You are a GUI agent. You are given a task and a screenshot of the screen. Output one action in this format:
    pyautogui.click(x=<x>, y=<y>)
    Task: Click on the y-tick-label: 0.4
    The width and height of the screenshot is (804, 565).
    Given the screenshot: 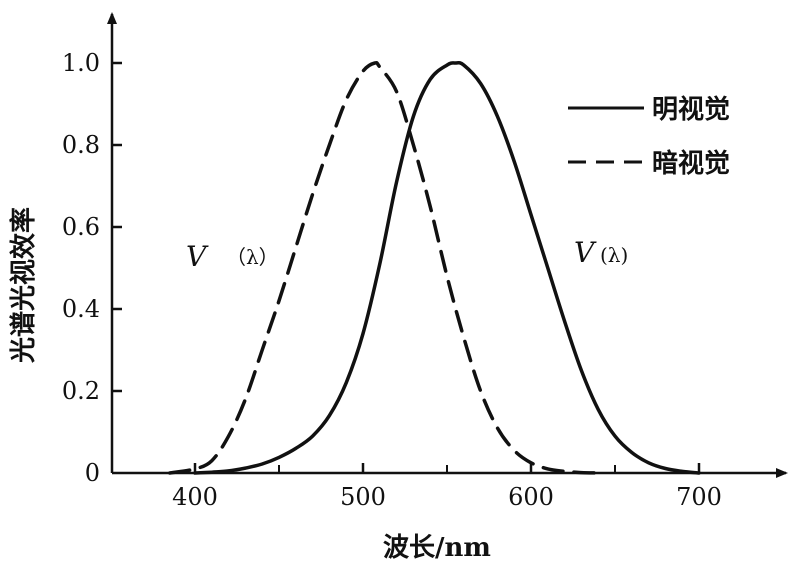 What is the action you would take?
    pyautogui.click(x=81, y=309)
    